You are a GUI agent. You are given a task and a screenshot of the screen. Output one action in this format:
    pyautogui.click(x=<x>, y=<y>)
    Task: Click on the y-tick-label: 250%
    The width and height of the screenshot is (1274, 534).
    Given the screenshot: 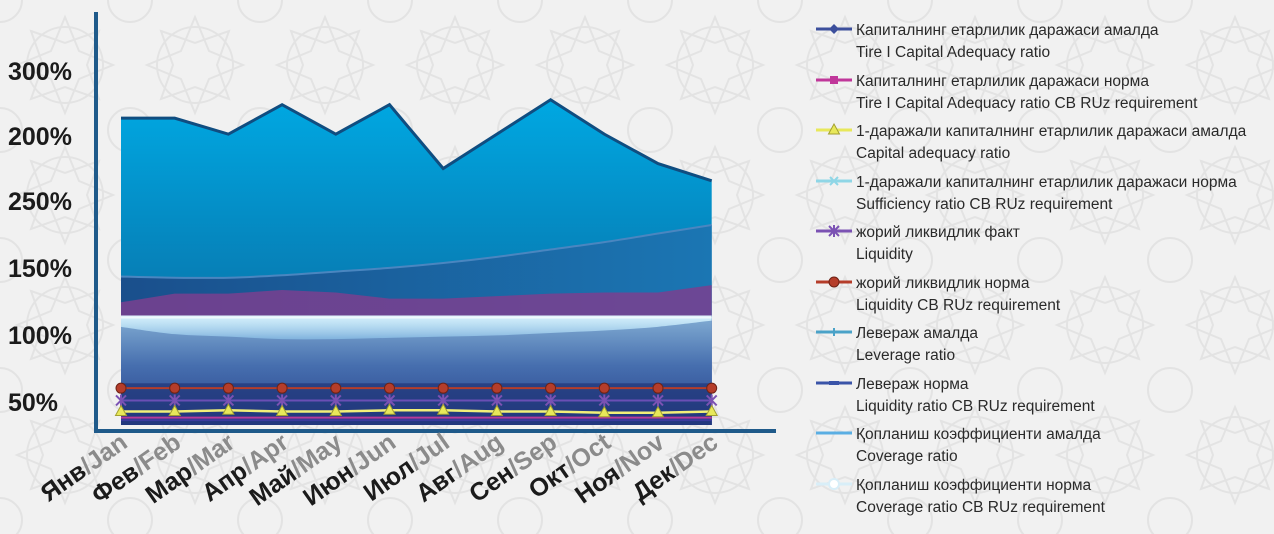 What is the action you would take?
    pyautogui.click(x=40, y=202)
    